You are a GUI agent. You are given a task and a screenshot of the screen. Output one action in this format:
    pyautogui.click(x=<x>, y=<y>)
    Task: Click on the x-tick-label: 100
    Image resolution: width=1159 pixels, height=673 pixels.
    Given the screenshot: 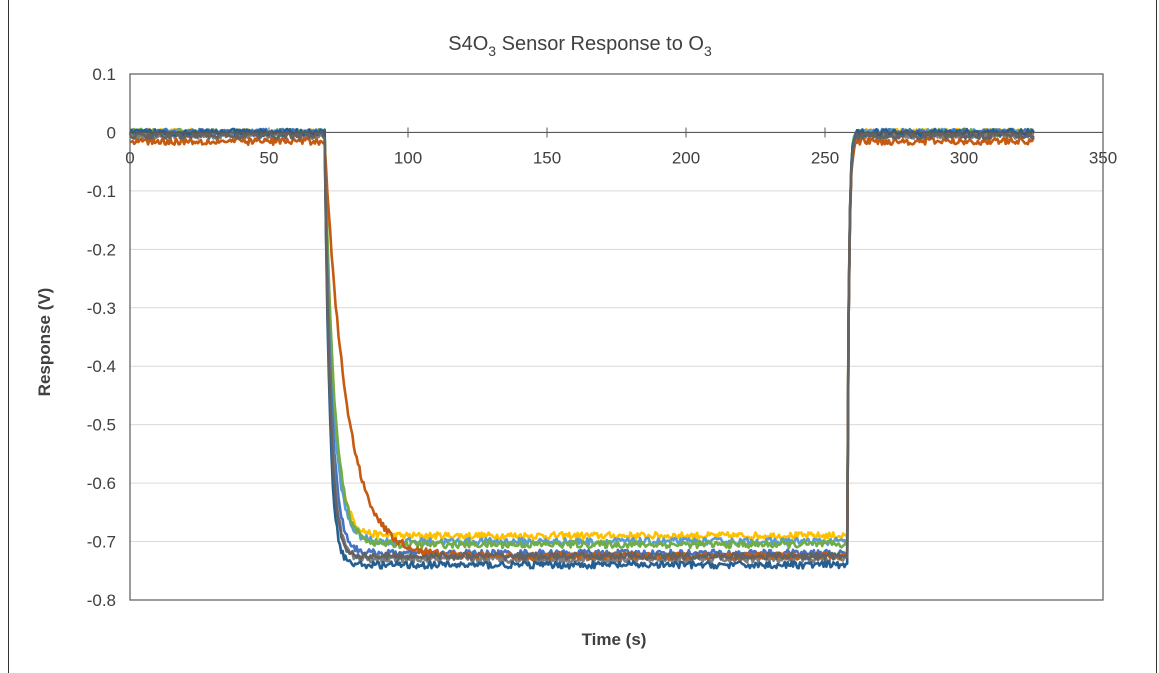 What is the action you would take?
    pyautogui.click(x=408, y=157)
    